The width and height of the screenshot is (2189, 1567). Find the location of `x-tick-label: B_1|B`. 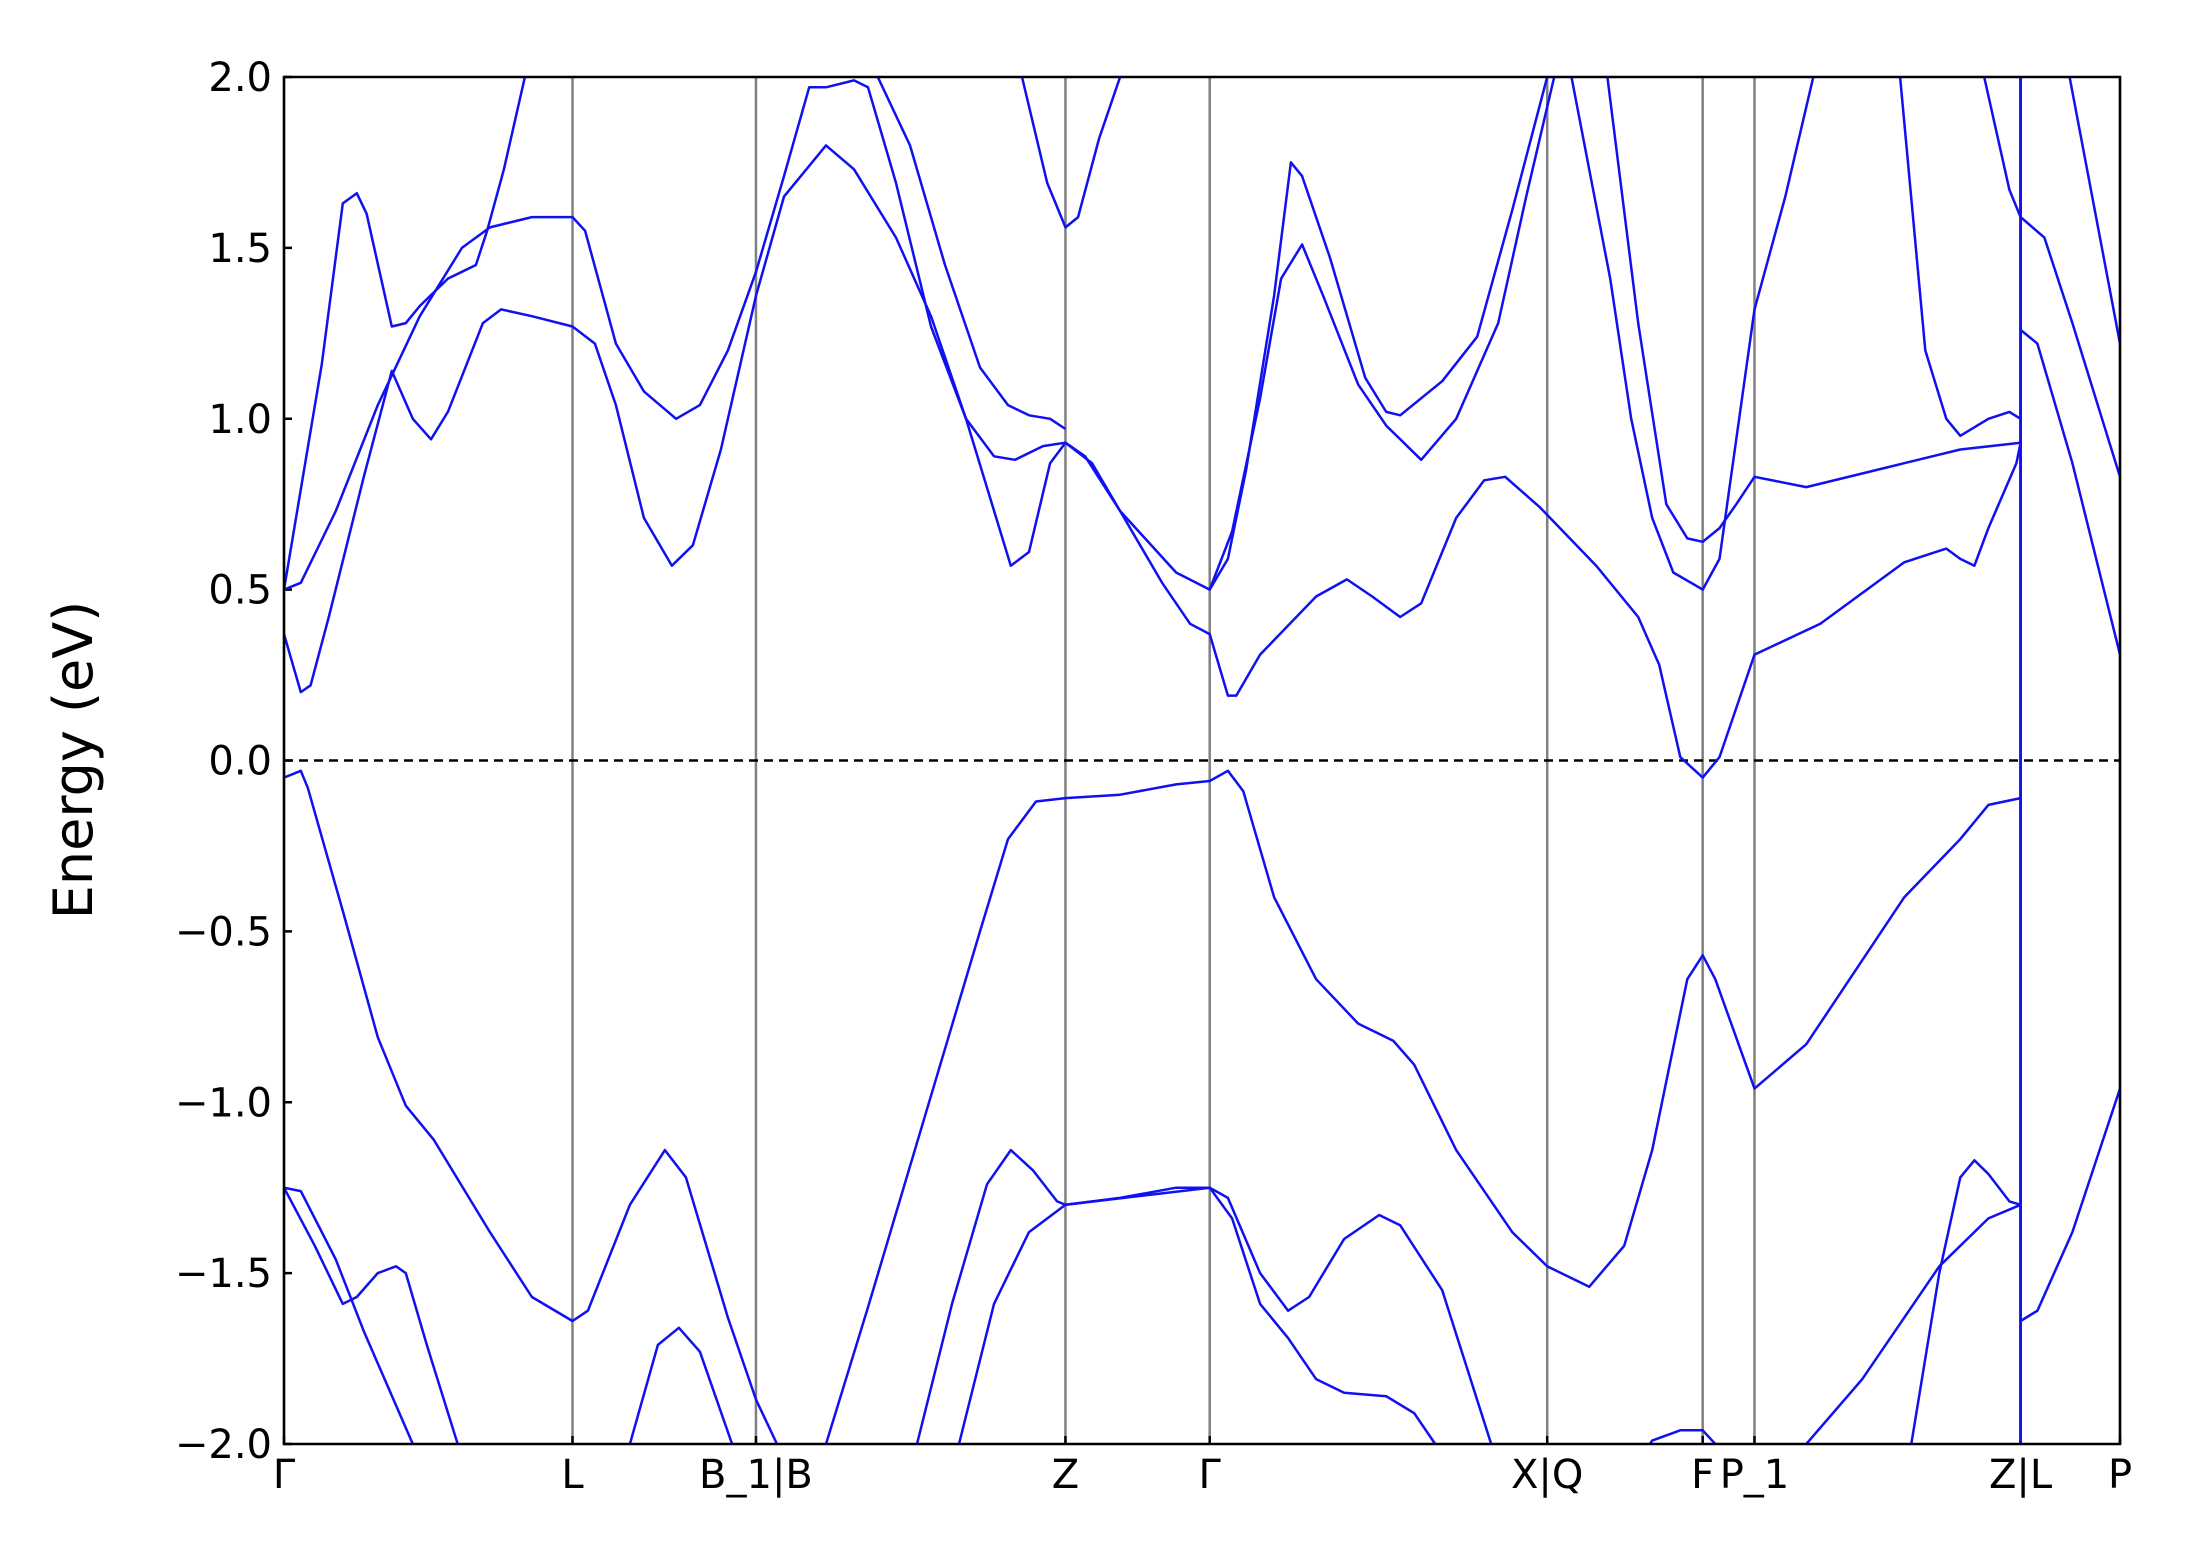

x-tick-label: B_1|B is located at coordinates (756, 1475).